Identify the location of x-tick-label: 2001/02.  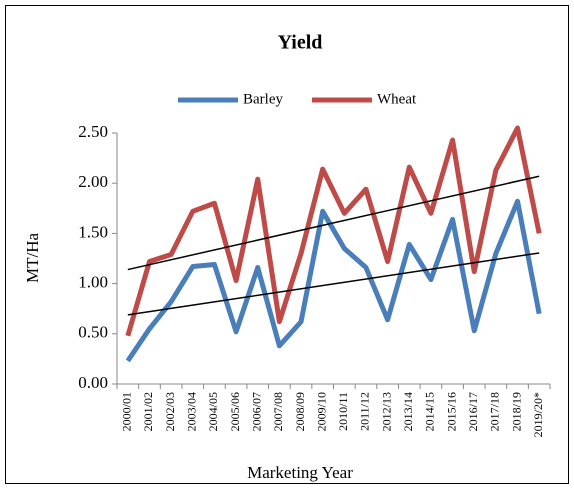
(148, 411).